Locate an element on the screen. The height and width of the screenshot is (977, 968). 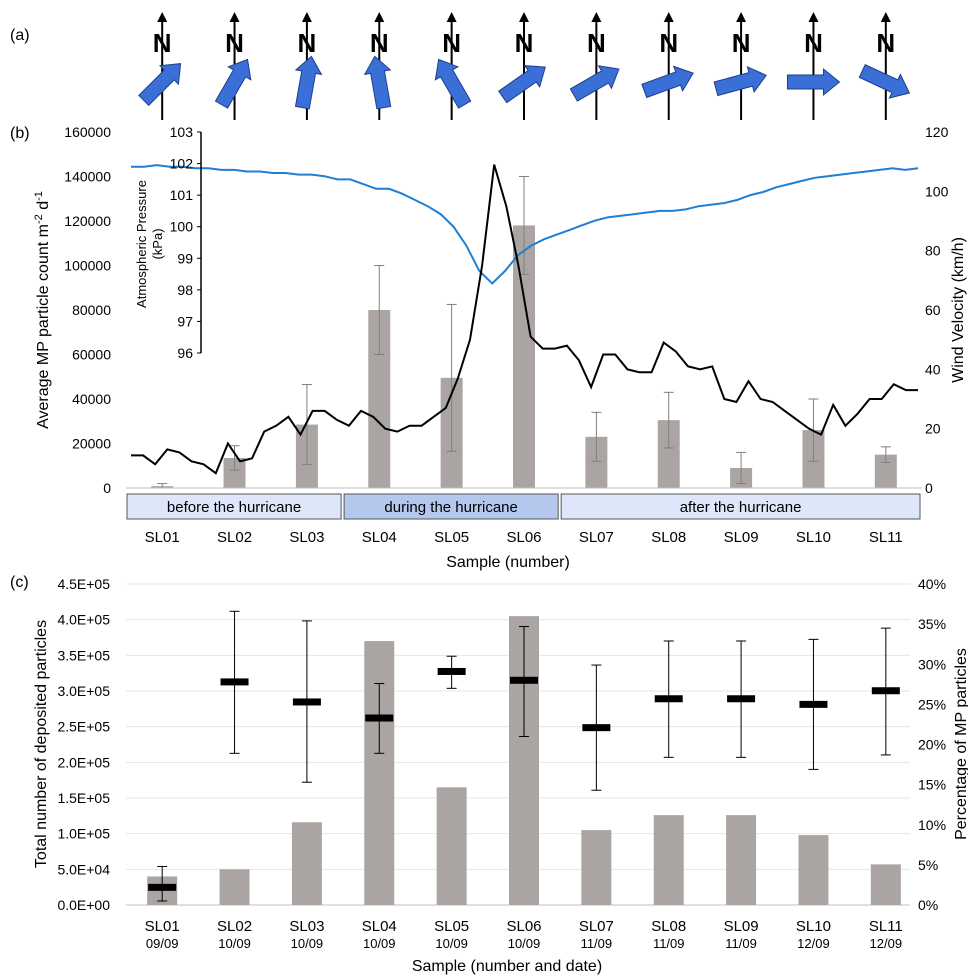
percentage-mark-sl09 is located at coordinates (741, 699).